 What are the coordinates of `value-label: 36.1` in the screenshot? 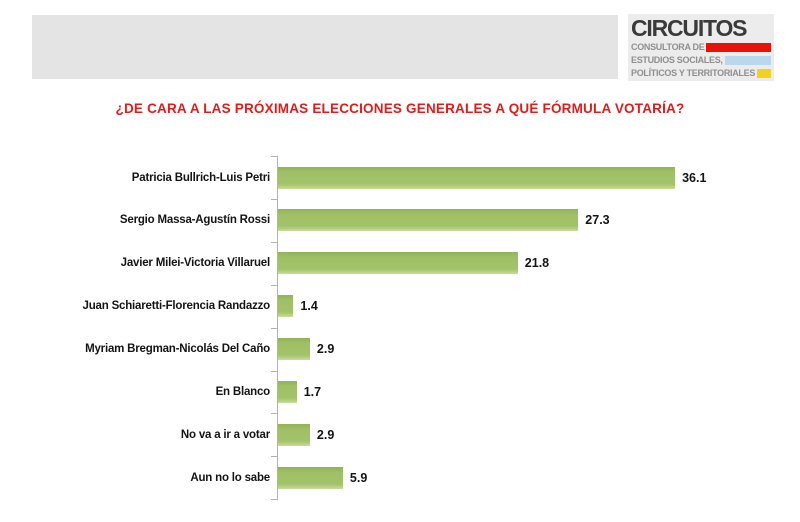 It's located at (694, 177).